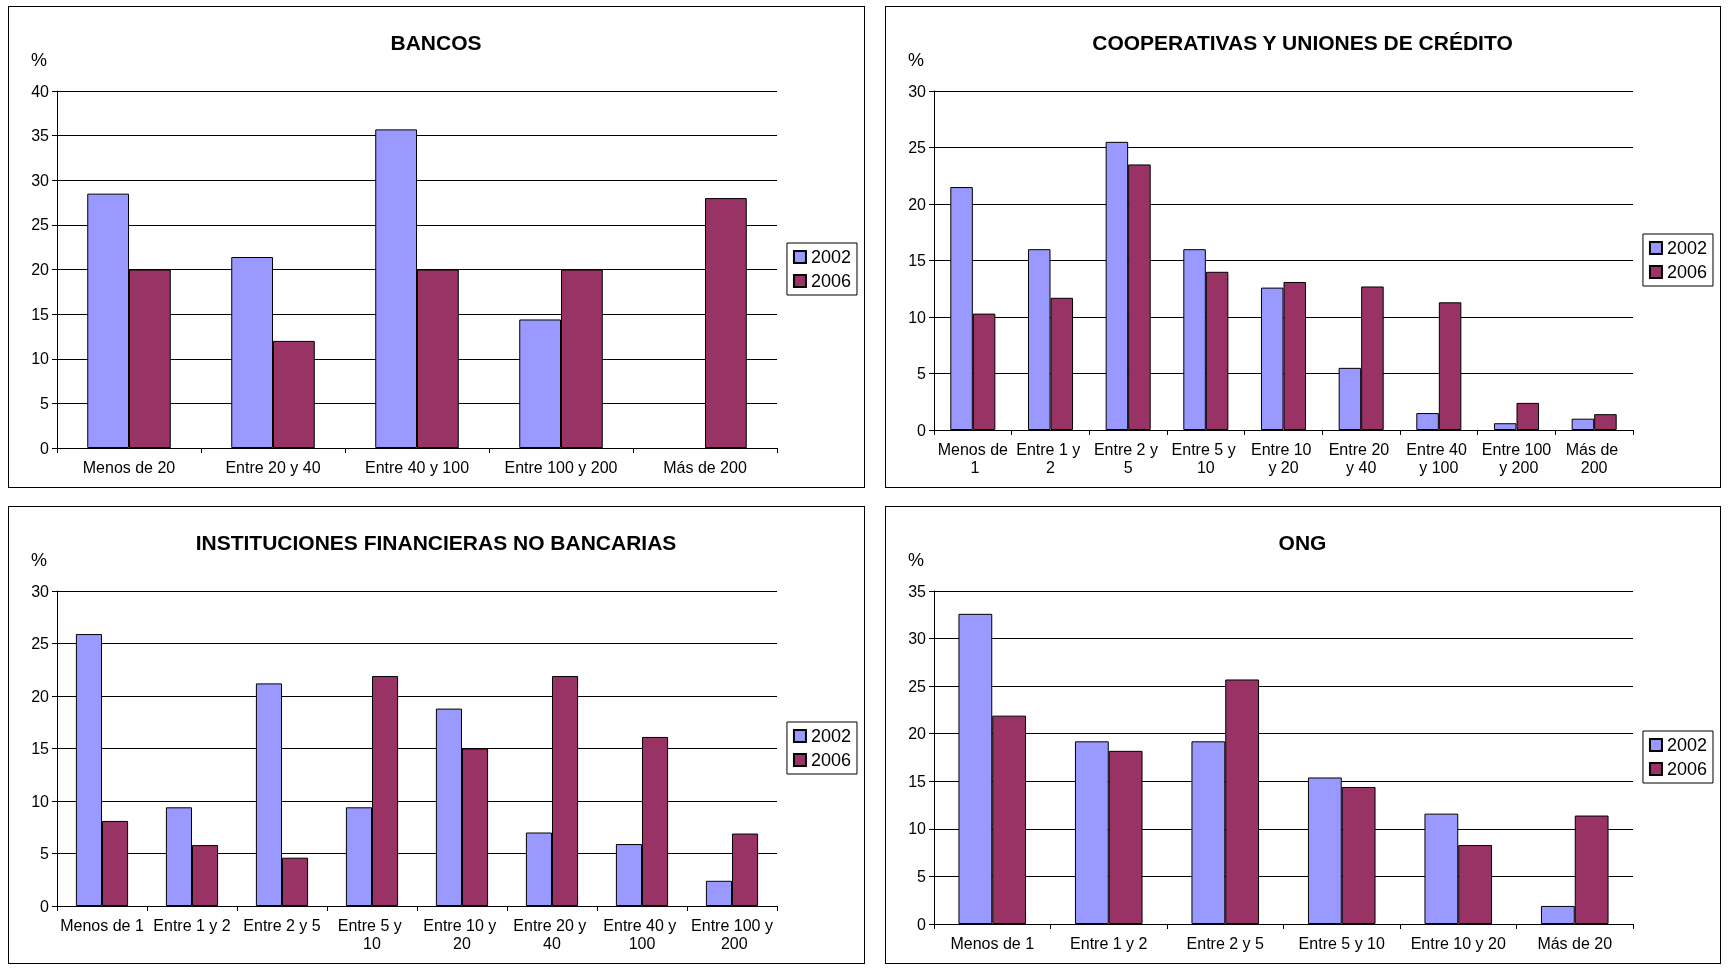 This screenshot has width=1728, height=969. I want to click on y-tick-label: 40, so click(40, 91).